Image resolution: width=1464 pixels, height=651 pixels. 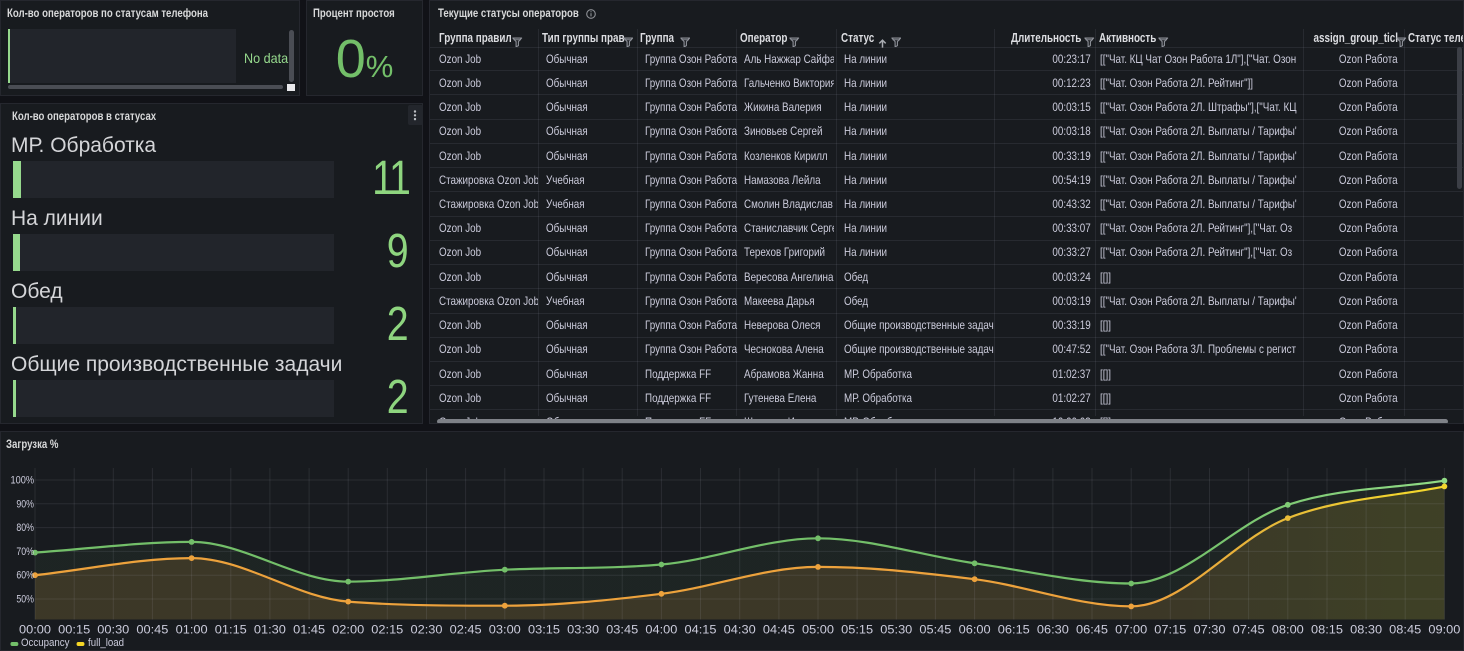 What do you see at coordinates (935, 630) in the screenshot?
I see `svg-text: 05:45` at bounding box center [935, 630].